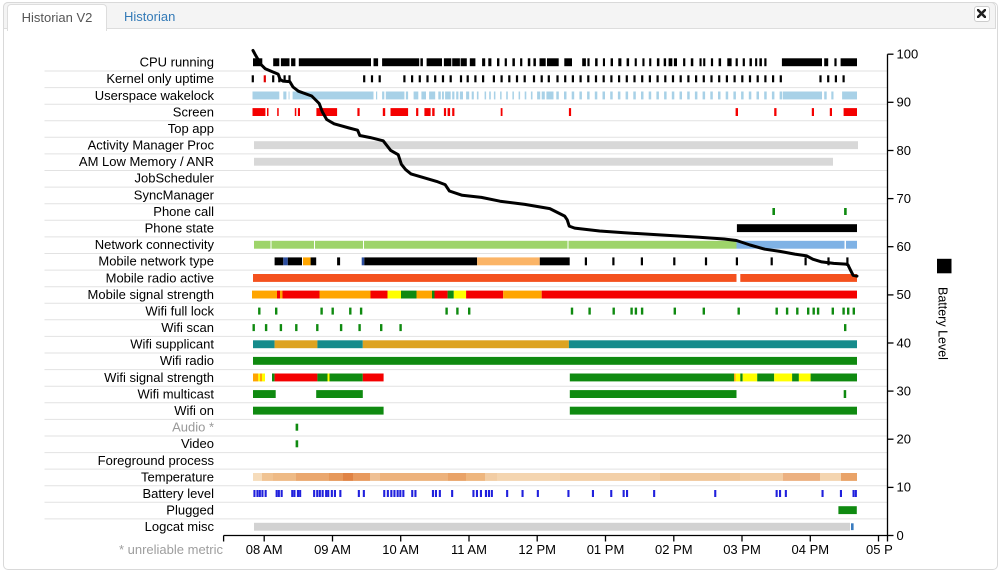 The image size is (1004, 570). What do you see at coordinates (943, 323) in the screenshot?
I see `svg-text: Battery Level` at bounding box center [943, 323].